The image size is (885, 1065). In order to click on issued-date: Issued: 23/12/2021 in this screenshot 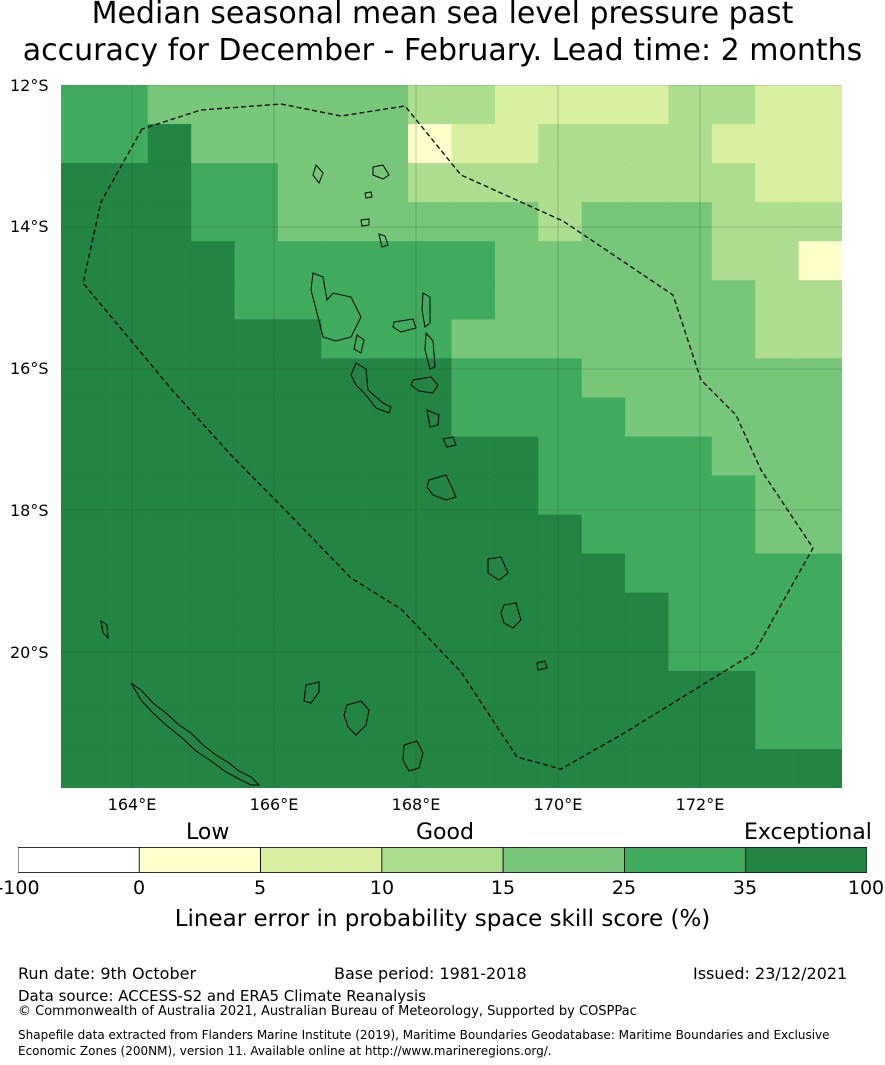, I will do `click(770, 973)`.